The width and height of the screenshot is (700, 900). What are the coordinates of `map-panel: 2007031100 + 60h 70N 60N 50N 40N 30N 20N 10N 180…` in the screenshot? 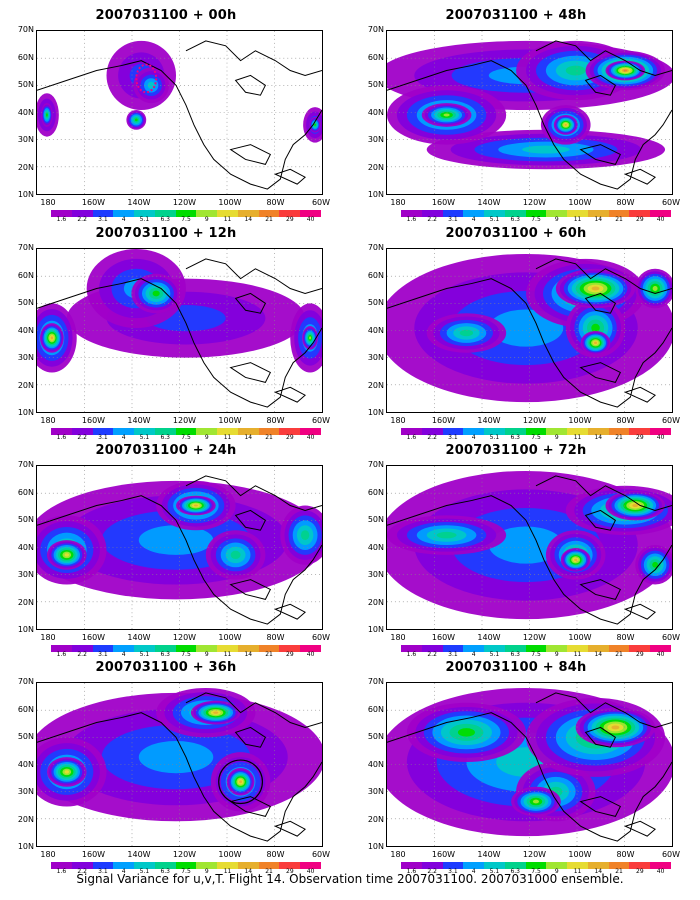 It's located at (518, 333).